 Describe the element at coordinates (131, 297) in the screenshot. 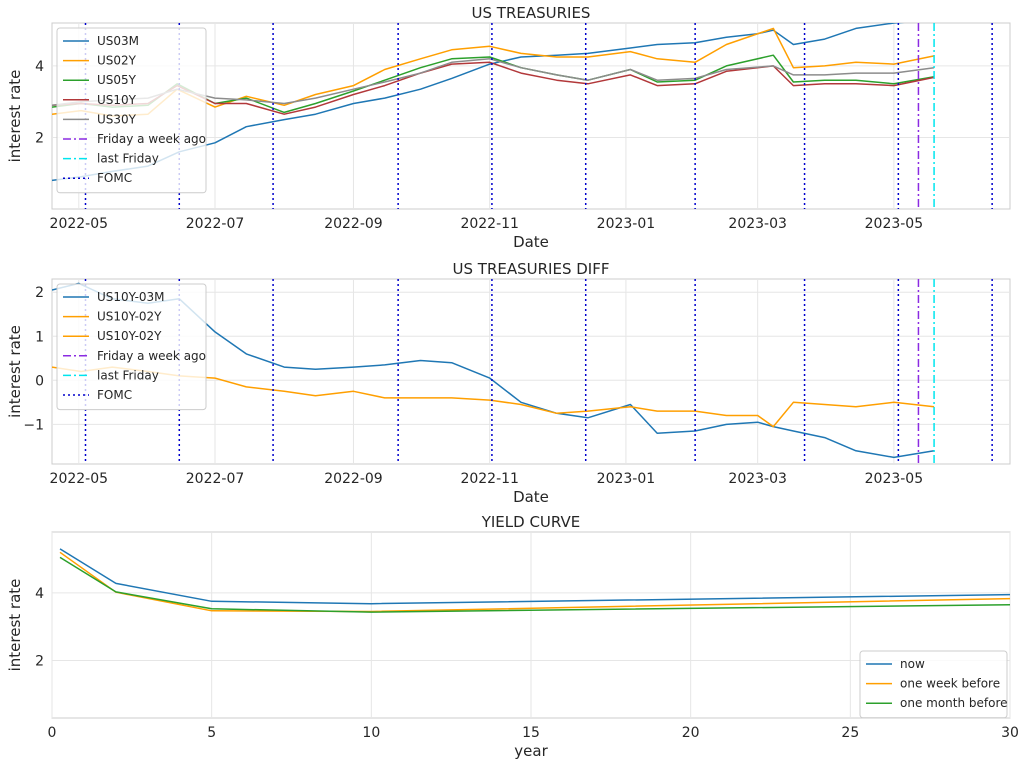

I see `legend-label: US10Y-03M` at that location.